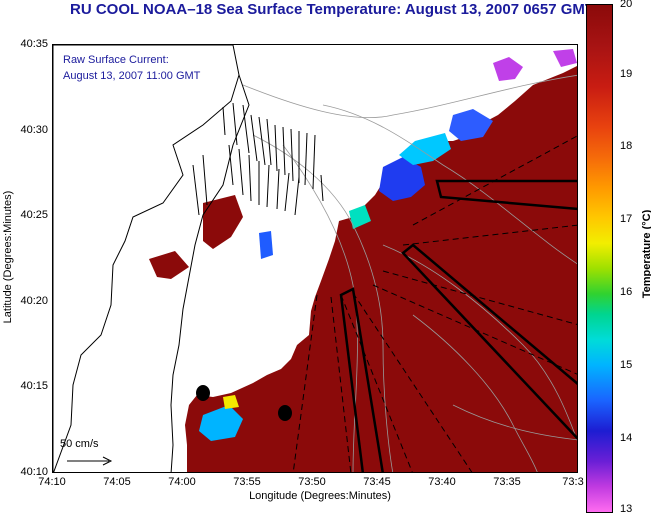 This screenshot has width=651, height=518. I want to click on colorbar-tick-label: 15, so click(626, 365).